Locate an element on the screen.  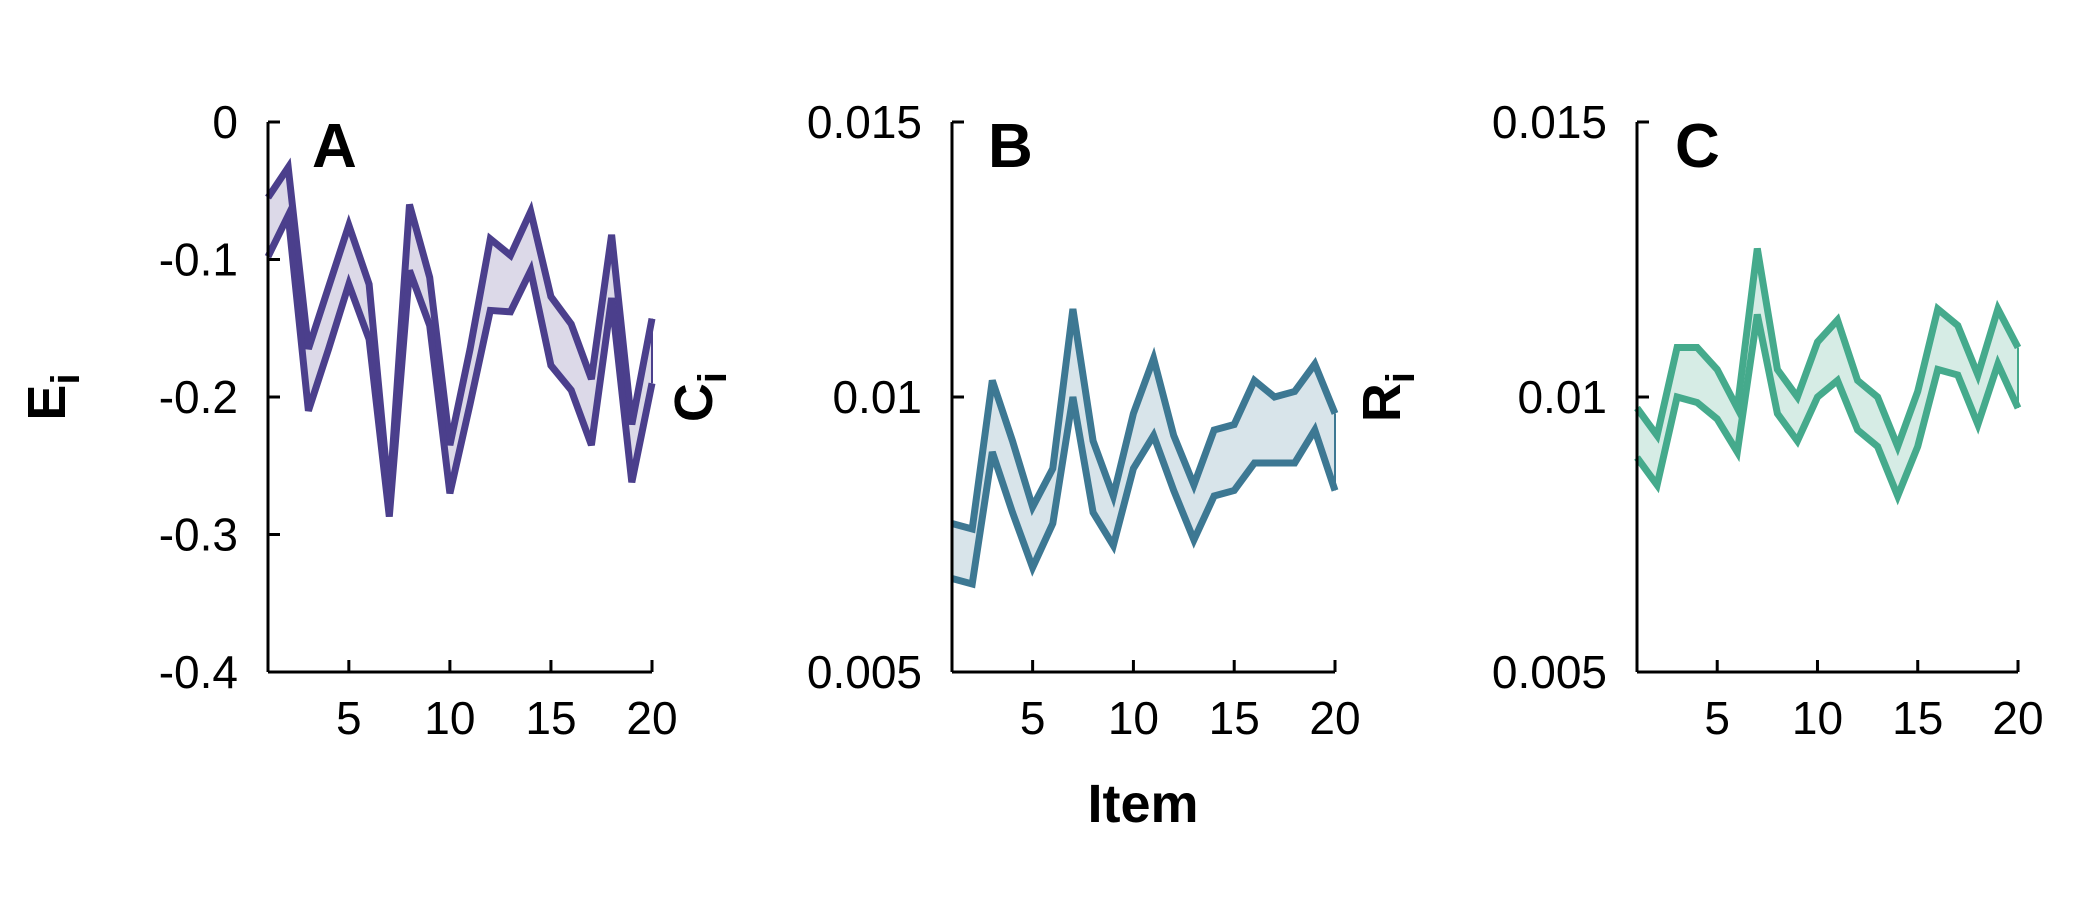
x-tick-label-B: 10 is located at coordinates (1133, 718).